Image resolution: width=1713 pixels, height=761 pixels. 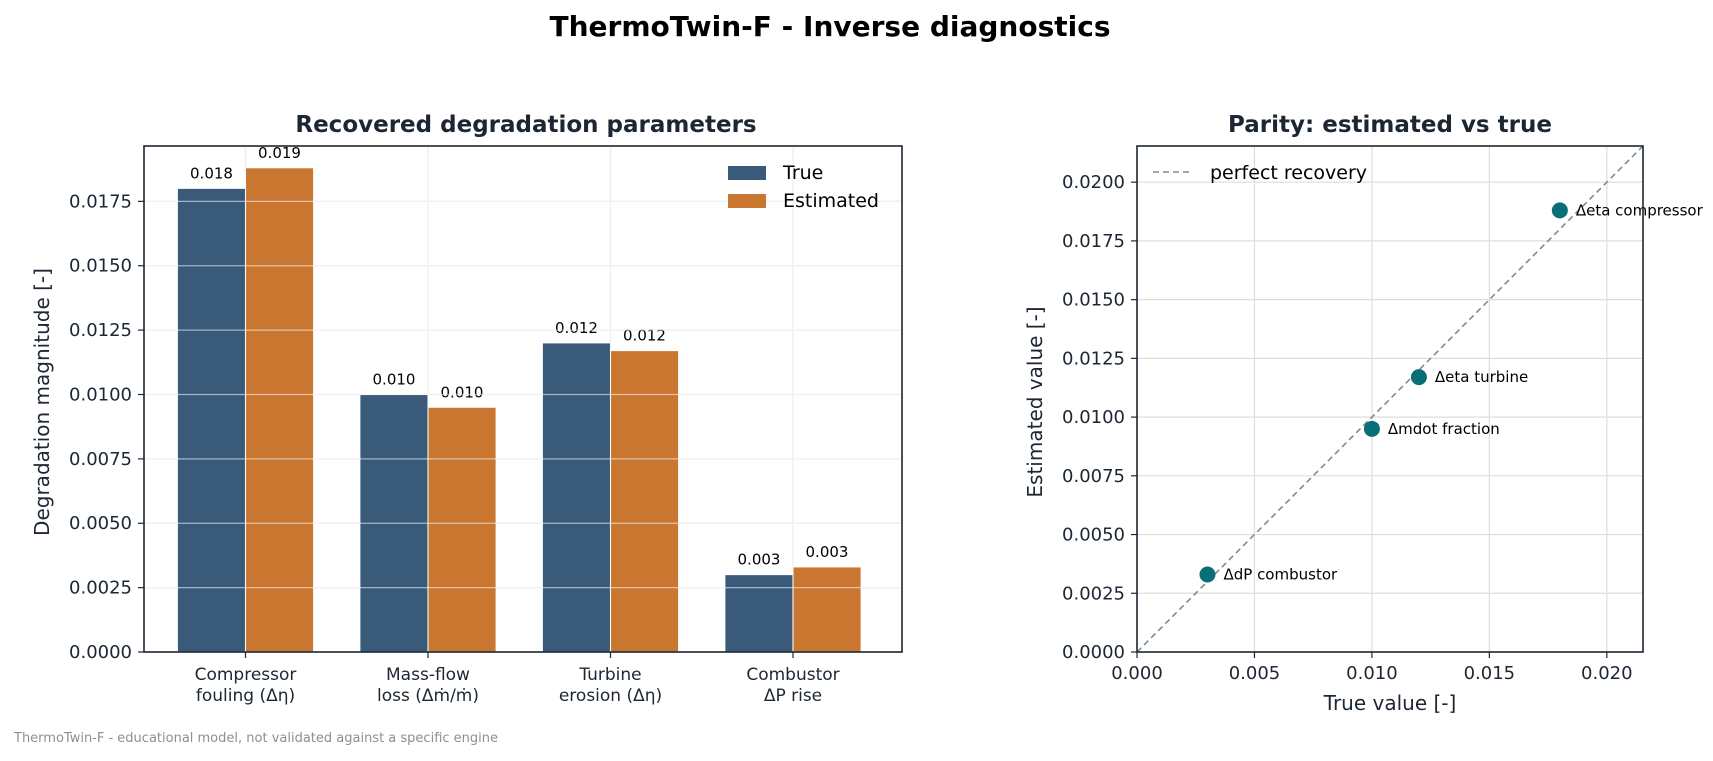 I want to click on parity-chart-legend: perfect recovery, so click(x=1260, y=173).